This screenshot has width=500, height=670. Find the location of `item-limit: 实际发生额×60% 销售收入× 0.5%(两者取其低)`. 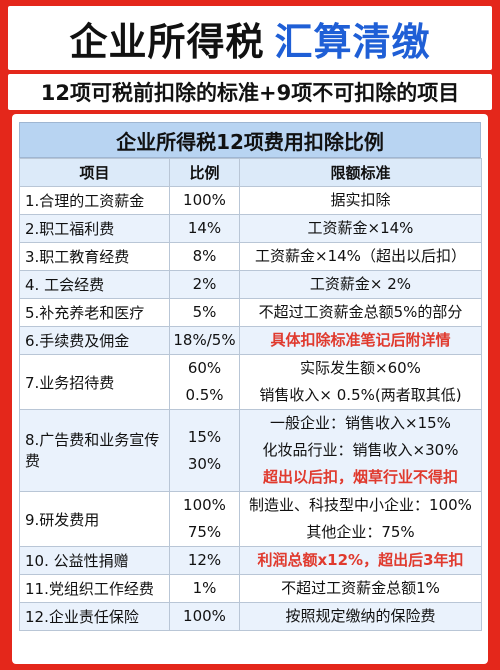

item-limit: 实际发生额×60% 销售收入× 0.5%(两者取其低) is located at coordinates (360, 382).